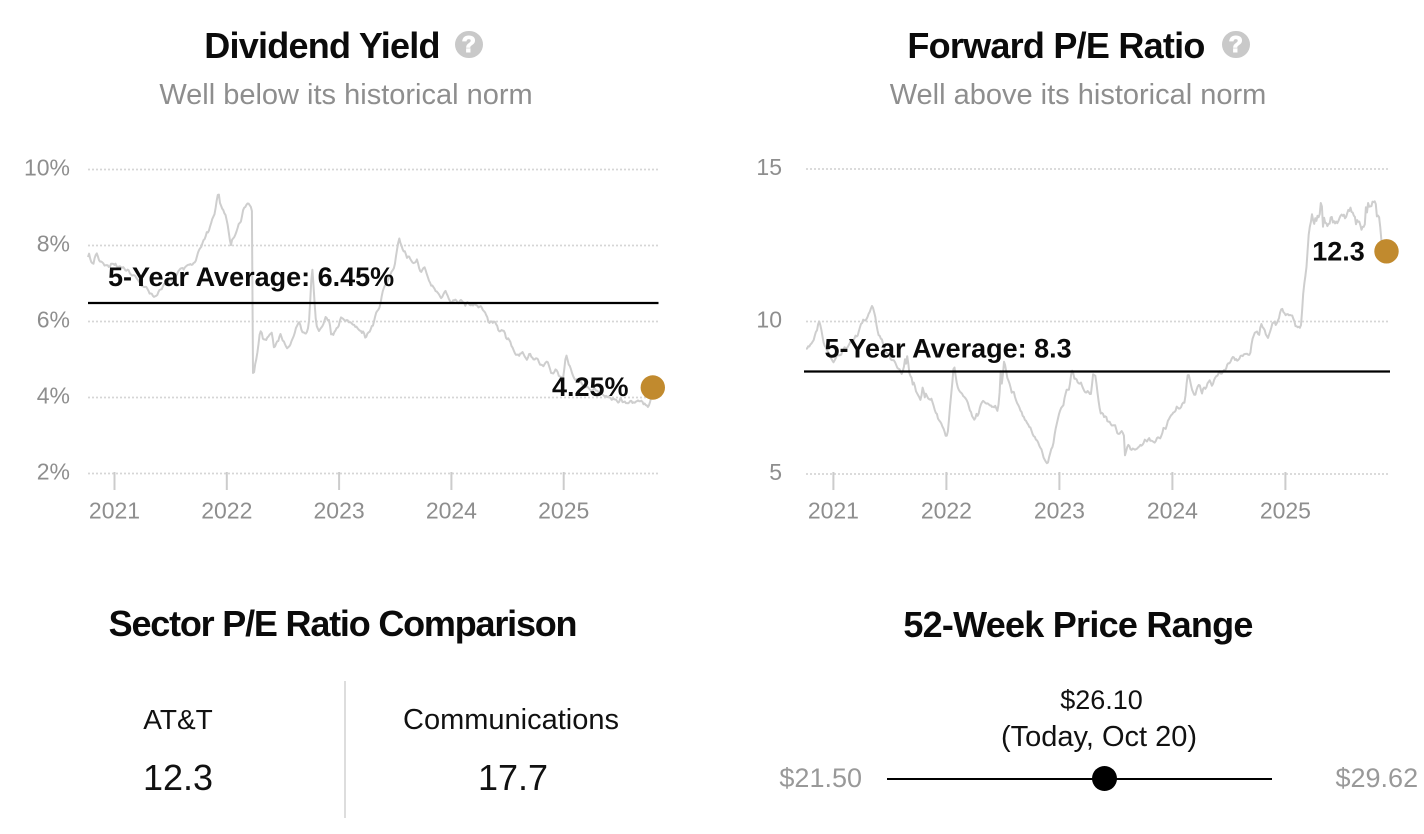  Describe the element at coordinates (769, 167) in the screenshot. I see `svg-text: 15` at that location.